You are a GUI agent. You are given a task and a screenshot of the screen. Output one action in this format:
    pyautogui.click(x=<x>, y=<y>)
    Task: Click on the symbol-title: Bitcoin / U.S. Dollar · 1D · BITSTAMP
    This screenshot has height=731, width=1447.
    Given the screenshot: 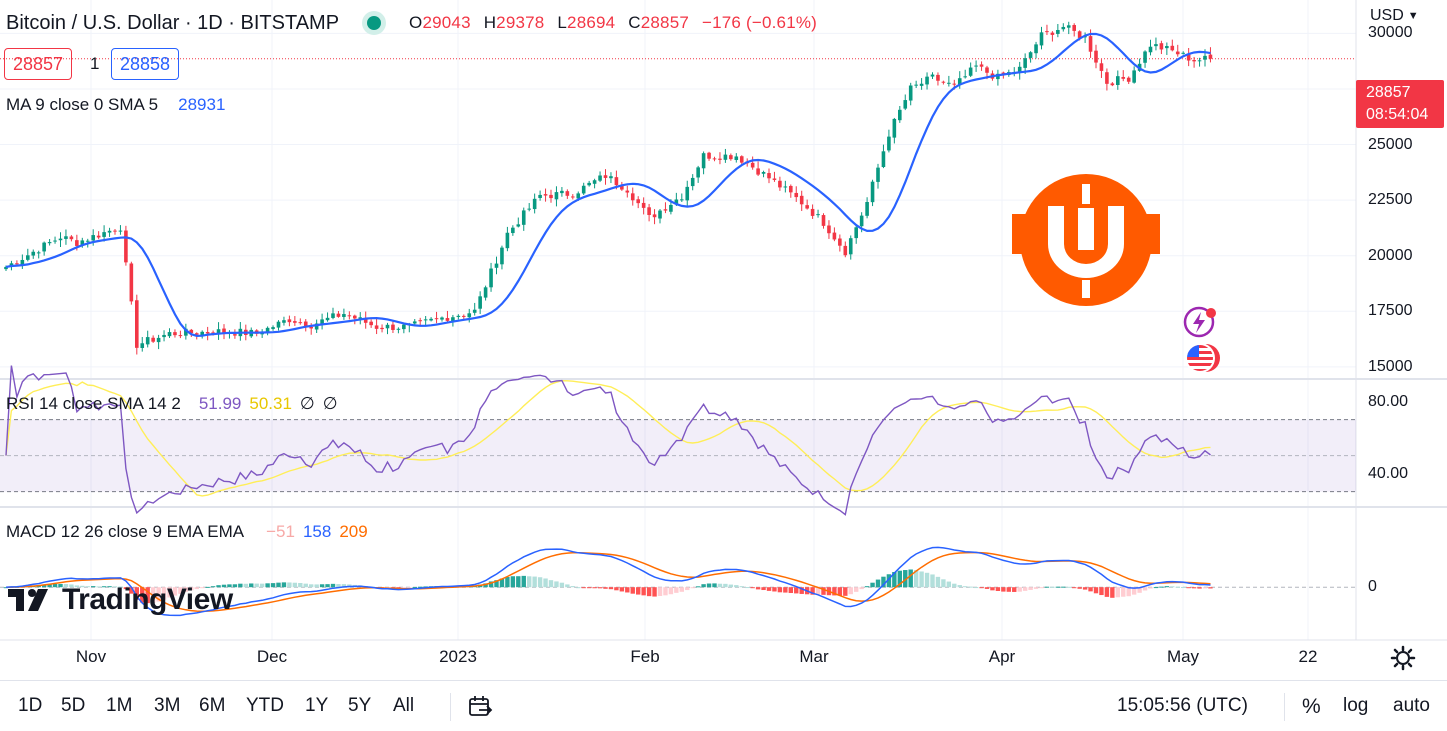 What is the action you would take?
    pyautogui.click(x=173, y=22)
    